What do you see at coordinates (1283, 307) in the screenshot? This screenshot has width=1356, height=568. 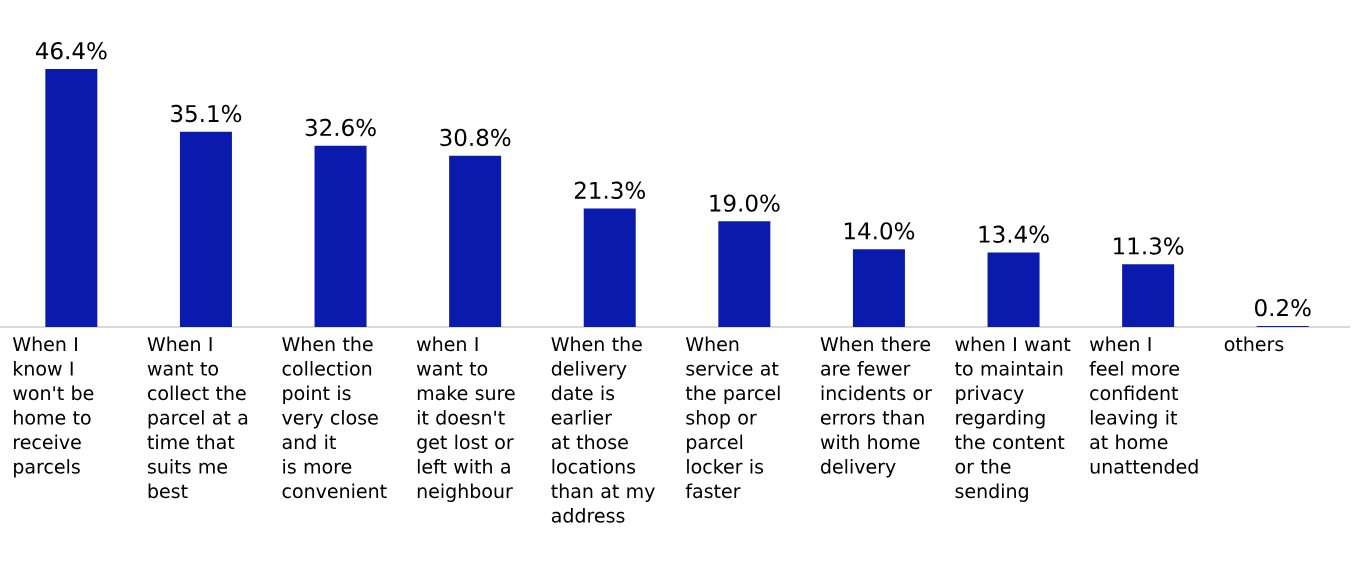 I see `data-label: 0.2%` at bounding box center [1283, 307].